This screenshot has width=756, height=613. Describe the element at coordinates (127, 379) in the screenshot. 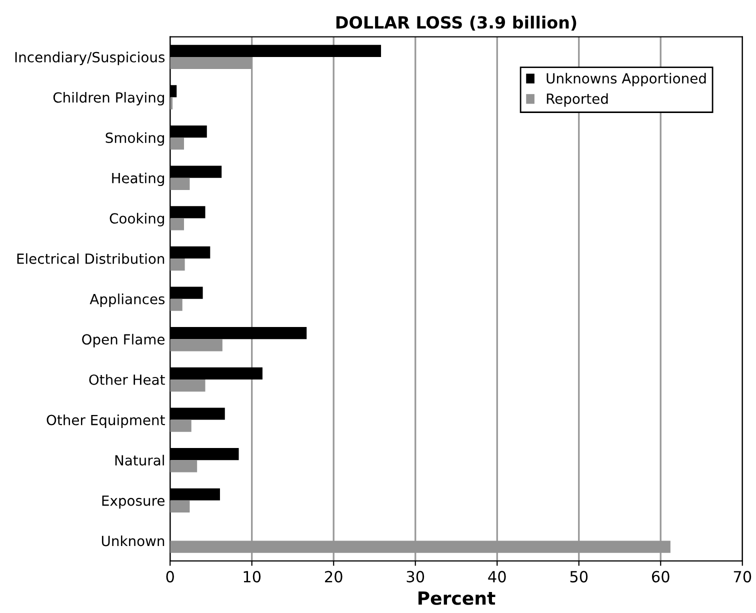

I see `y-tick-label: Other Heat` at that location.